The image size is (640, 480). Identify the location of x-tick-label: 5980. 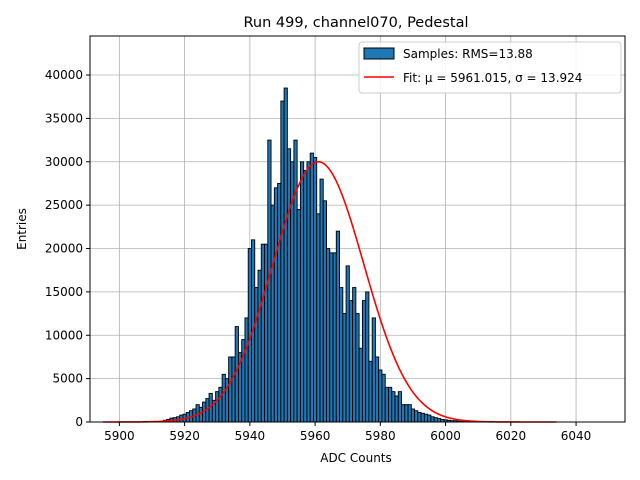
(380, 436).